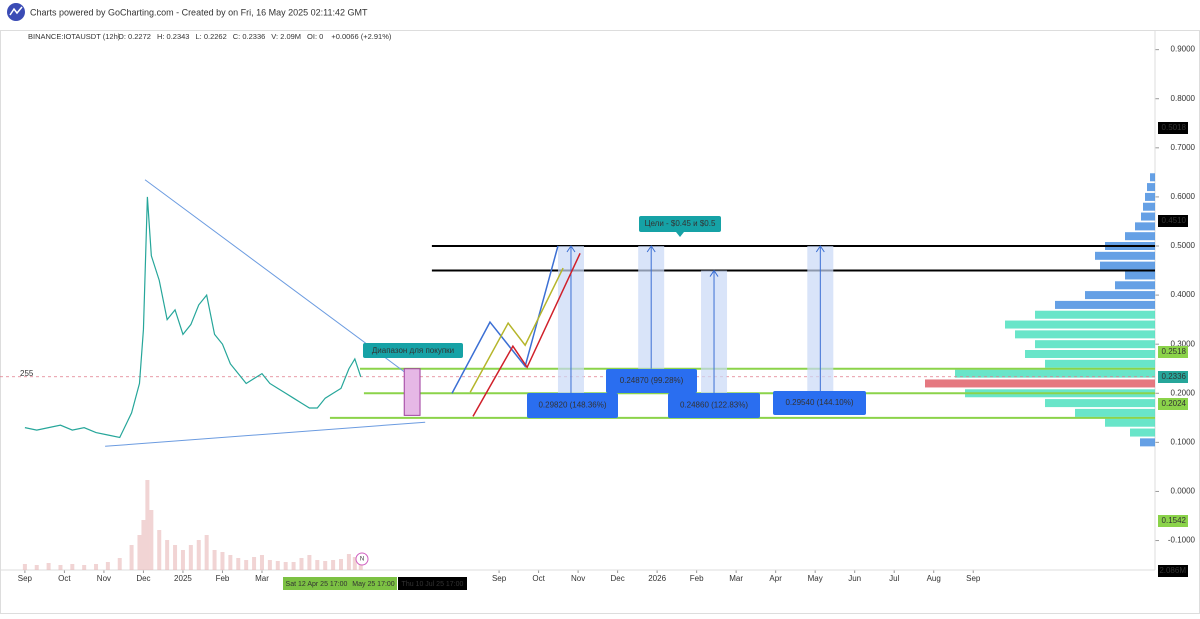 The height and width of the screenshot is (619, 1200). Describe the element at coordinates (210, 36) in the screenshot. I see `ohlc-value: L: 0.2262` at that location.